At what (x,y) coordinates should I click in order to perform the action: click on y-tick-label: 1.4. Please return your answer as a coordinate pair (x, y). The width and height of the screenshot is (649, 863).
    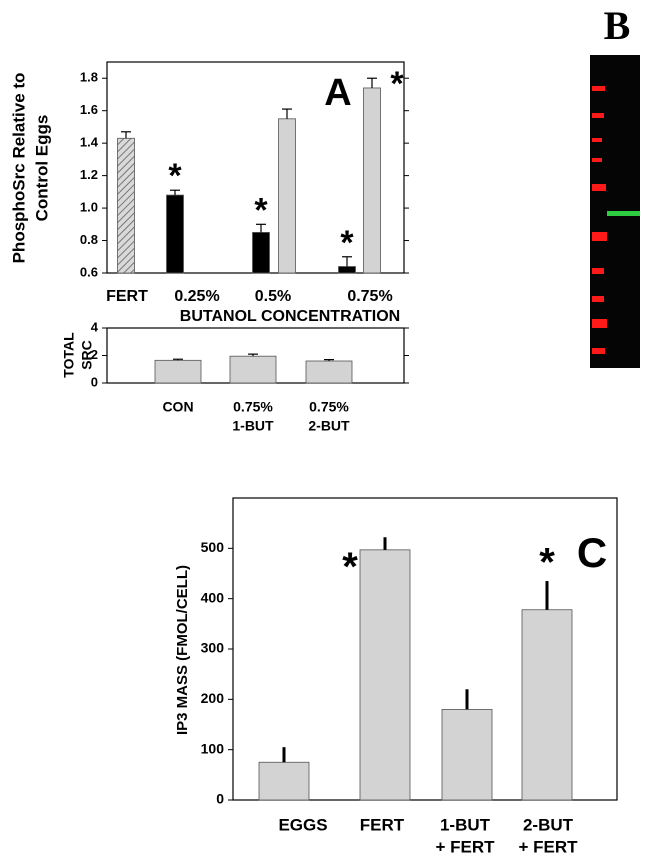
    Looking at the image, I should click on (89, 142).